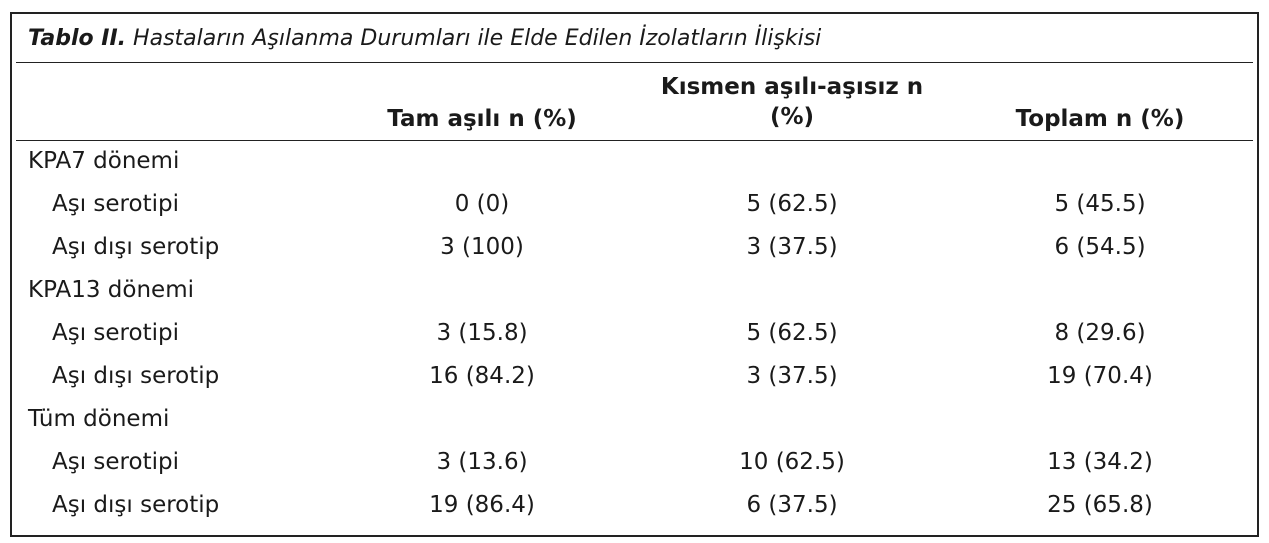 This screenshot has width=1269, height=543. I want to click on column-header: Toplam n (%), so click(1100, 119).